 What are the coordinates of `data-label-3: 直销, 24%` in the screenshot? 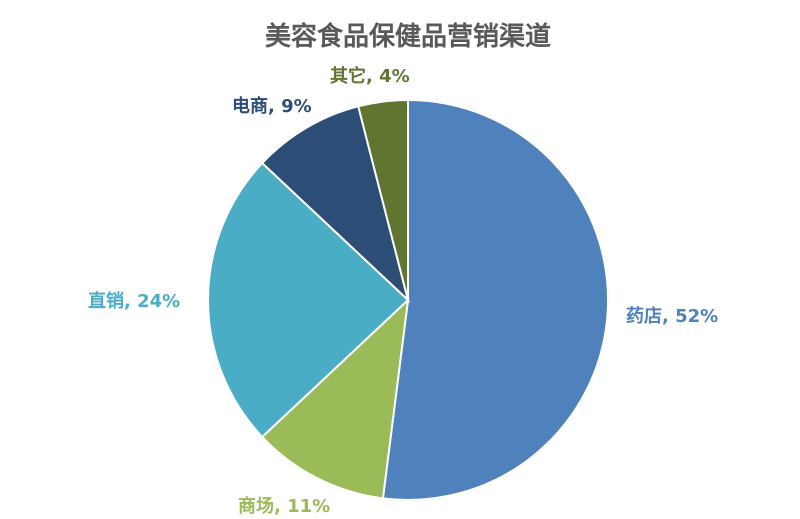 It's located at (134, 301).